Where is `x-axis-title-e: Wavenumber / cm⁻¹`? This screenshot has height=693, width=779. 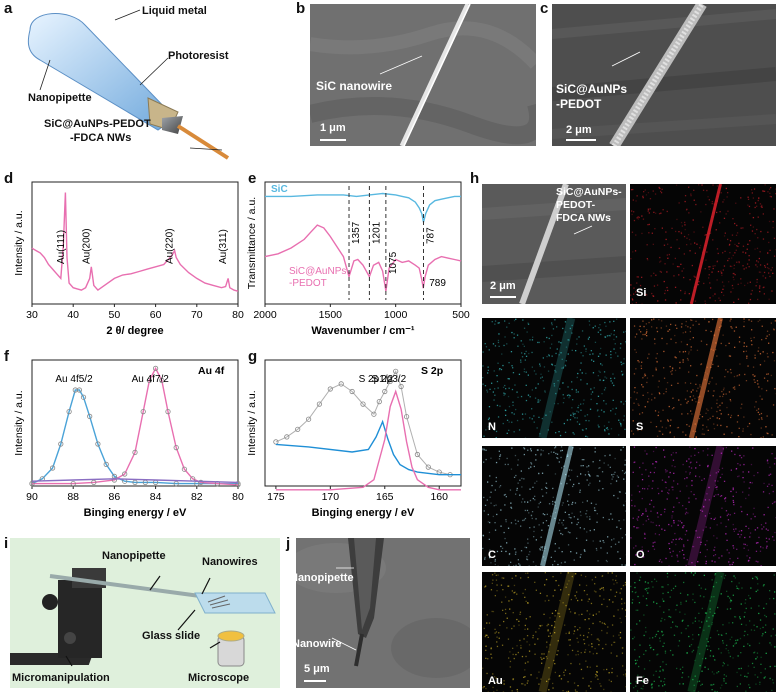
x-axis-title-e: Wavenumber / cm⁻¹ is located at coordinates (363, 331).